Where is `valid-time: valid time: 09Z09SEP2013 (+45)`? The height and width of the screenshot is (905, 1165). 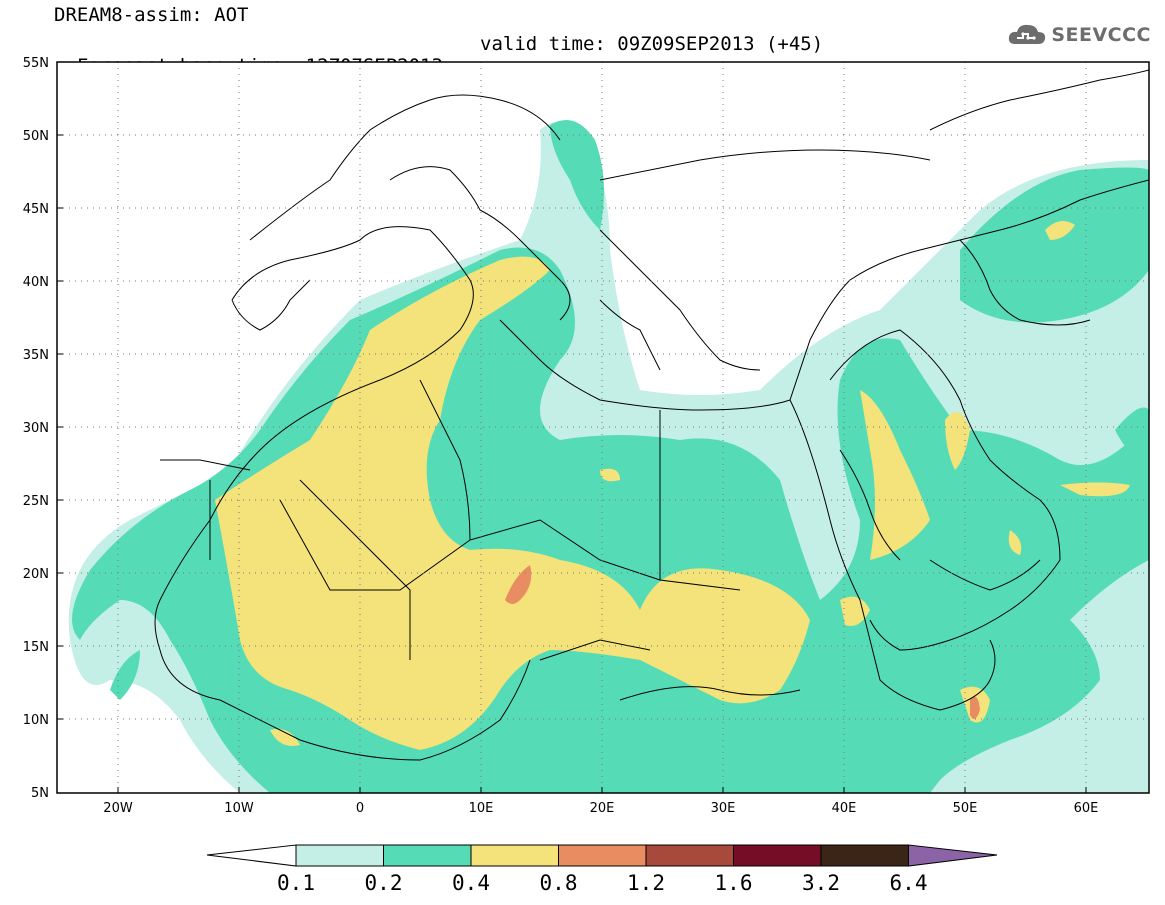 valid-time: valid time: 09Z09SEP2013 (+45) is located at coordinates (652, 44).